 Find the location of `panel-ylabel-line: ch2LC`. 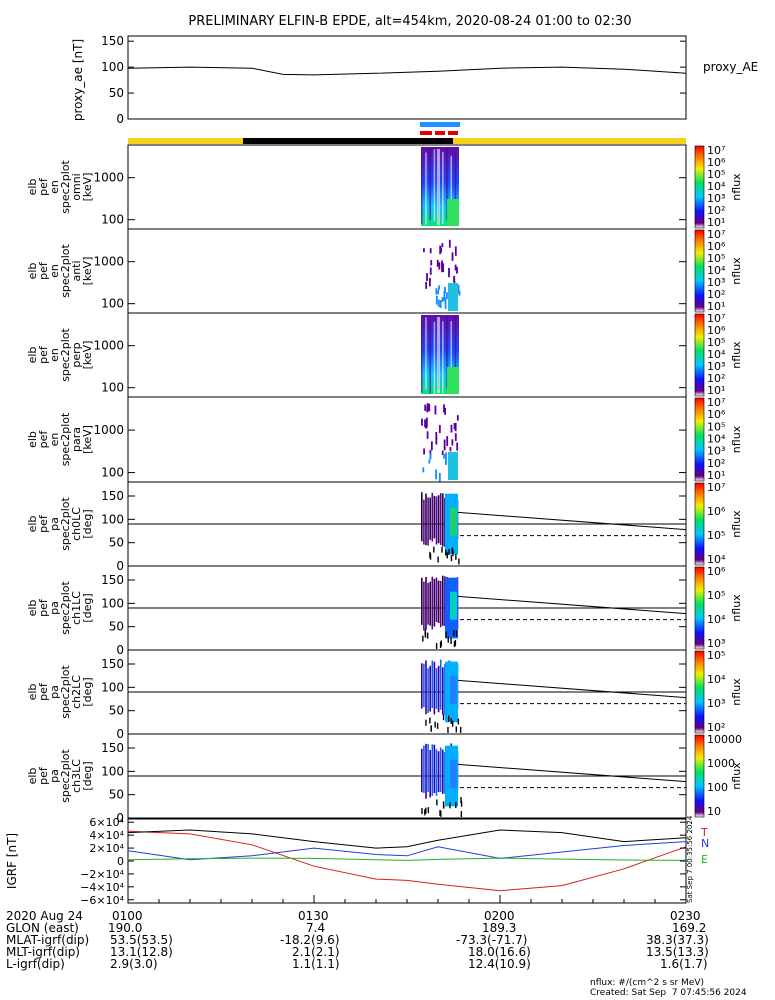

panel-ylabel-line: ch2LC is located at coordinates (76, 692).